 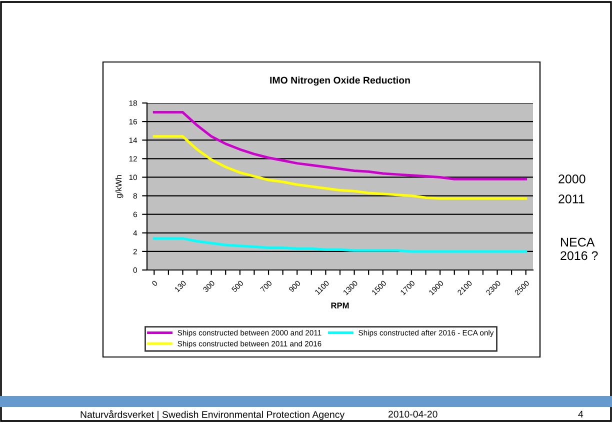 I want to click on text: NECA 2016 ?, so click(x=579, y=249).